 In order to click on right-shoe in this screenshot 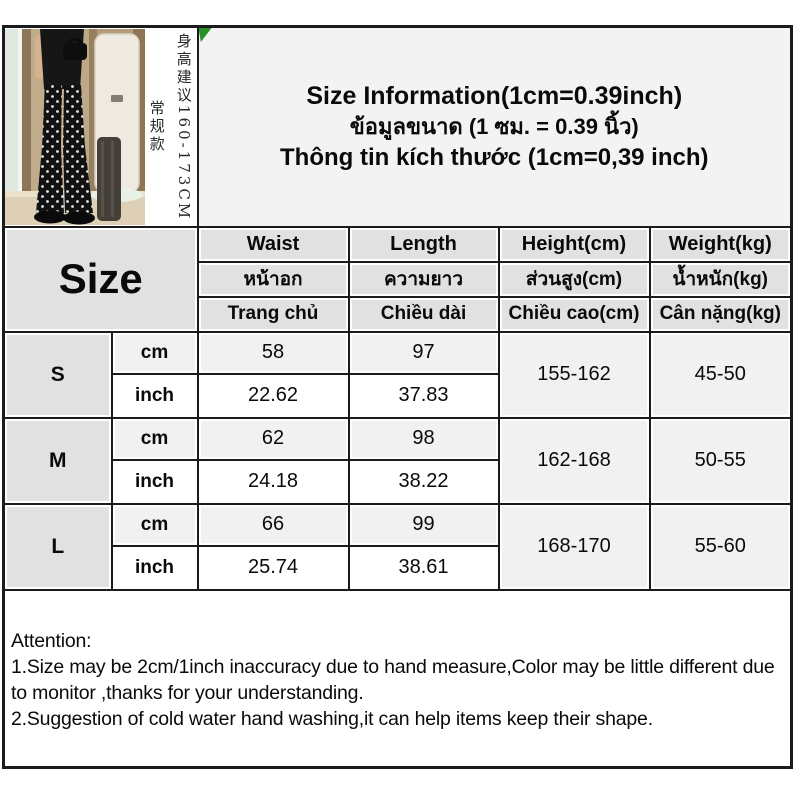, I will do `click(79, 218)`.